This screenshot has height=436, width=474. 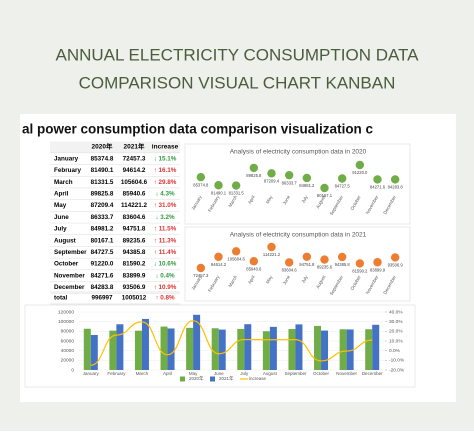 What do you see at coordinates (165, 275) in the screenshot?
I see `cell: ↓ 0.4%` at bounding box center [165, 275].